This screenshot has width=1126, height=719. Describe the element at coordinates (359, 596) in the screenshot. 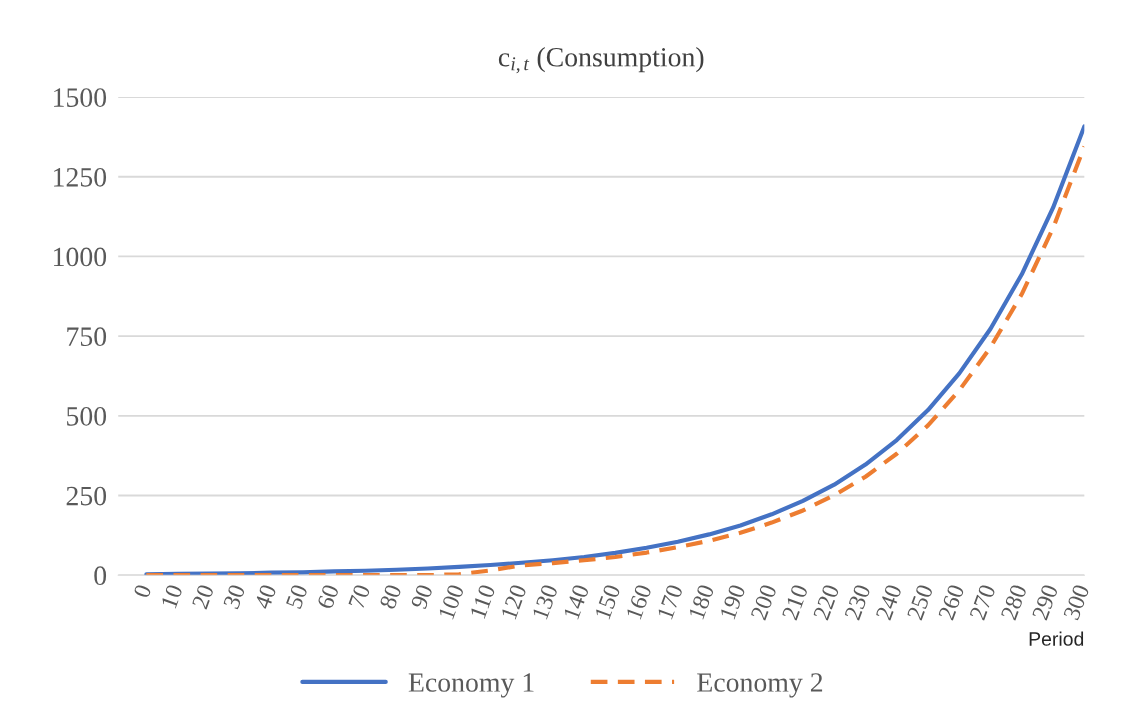

I see `x-tick-label: 70` at that location.